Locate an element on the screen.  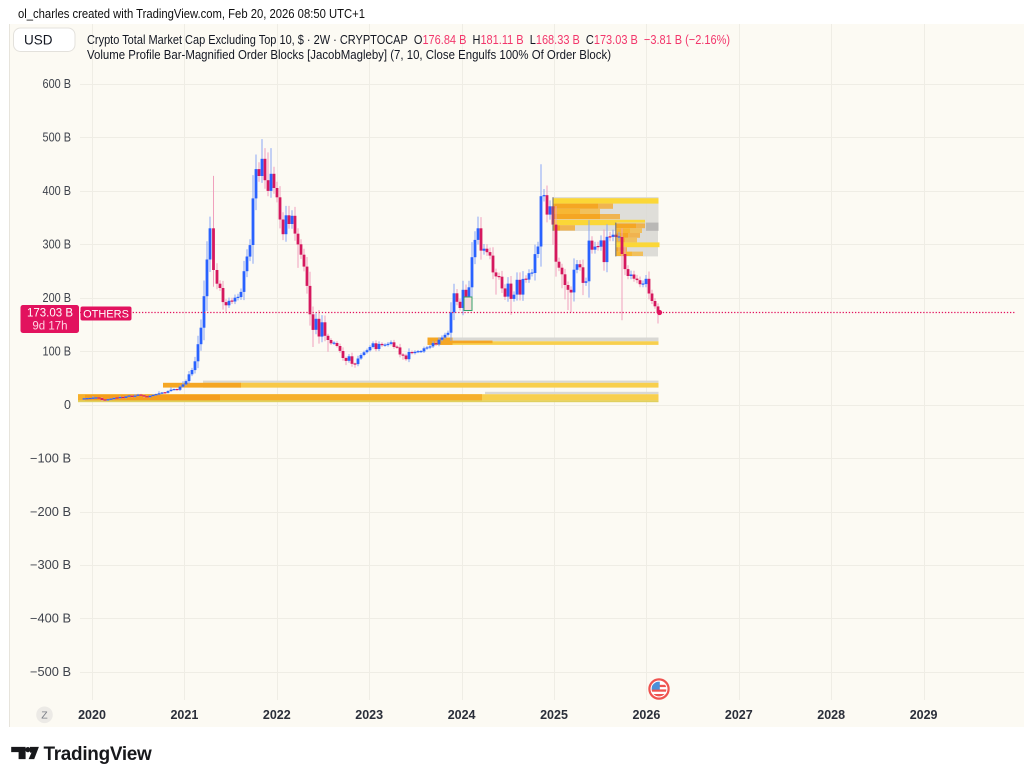
svg-text: 2028 is located at coordinates (831, 715).